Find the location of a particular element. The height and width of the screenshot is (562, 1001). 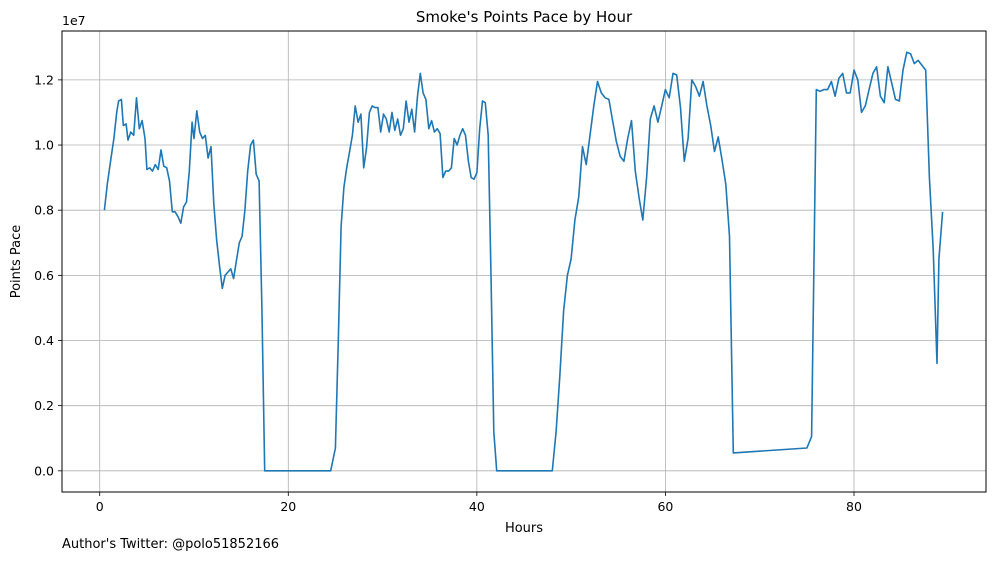

chart-title: Smoke's Points Pace by Hour is located at coordinates (524, 17).